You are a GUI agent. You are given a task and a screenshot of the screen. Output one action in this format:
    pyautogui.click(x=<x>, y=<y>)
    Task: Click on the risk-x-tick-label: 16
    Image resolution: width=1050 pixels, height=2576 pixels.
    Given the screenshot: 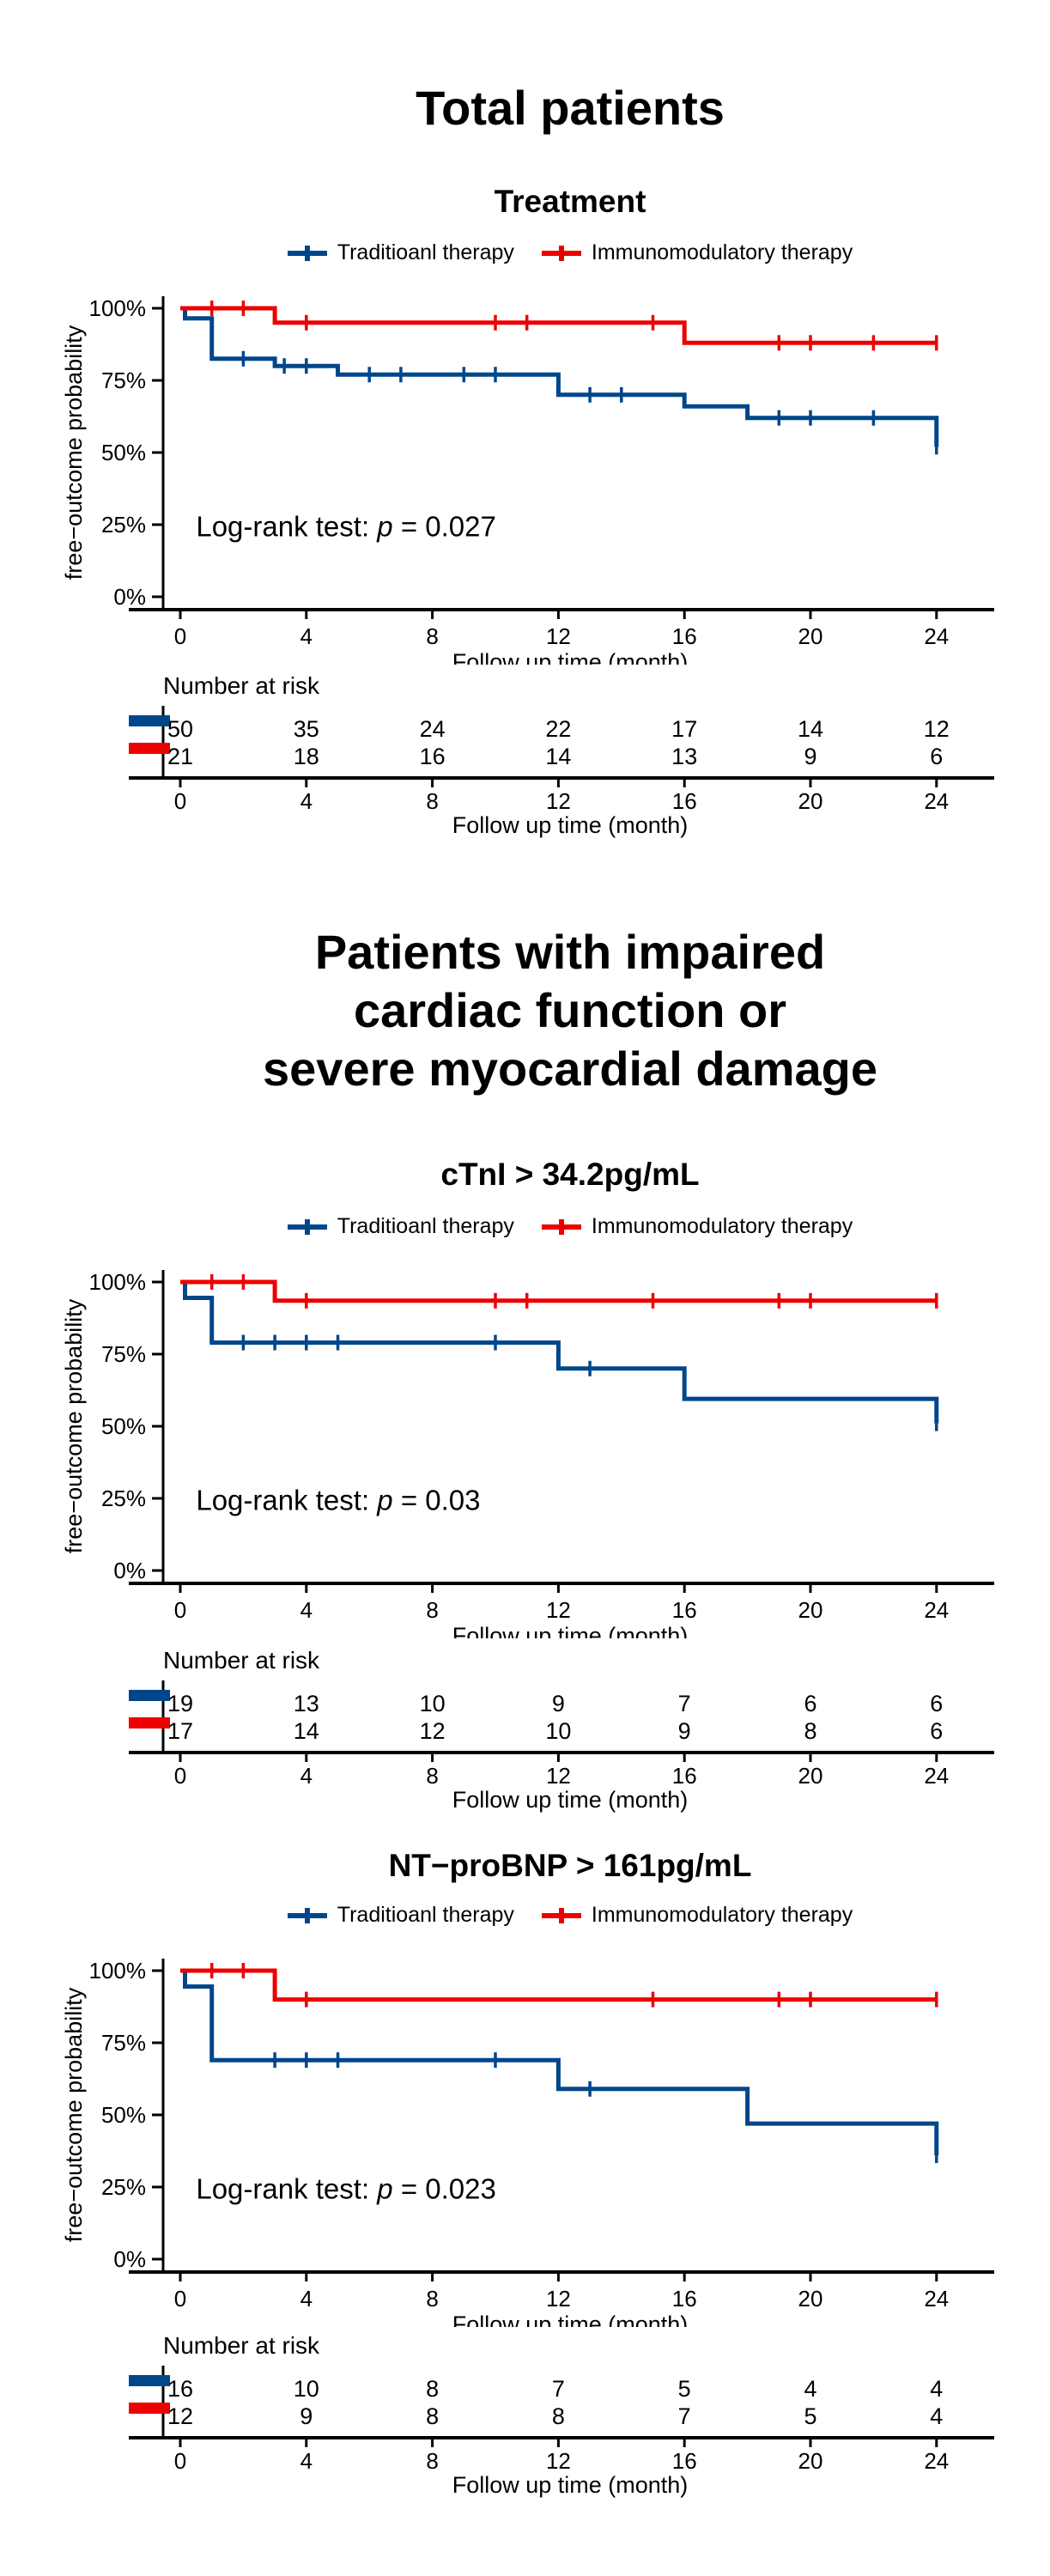 What is the action you would take?
    pyautogui.click(x=684, y=1776)
    